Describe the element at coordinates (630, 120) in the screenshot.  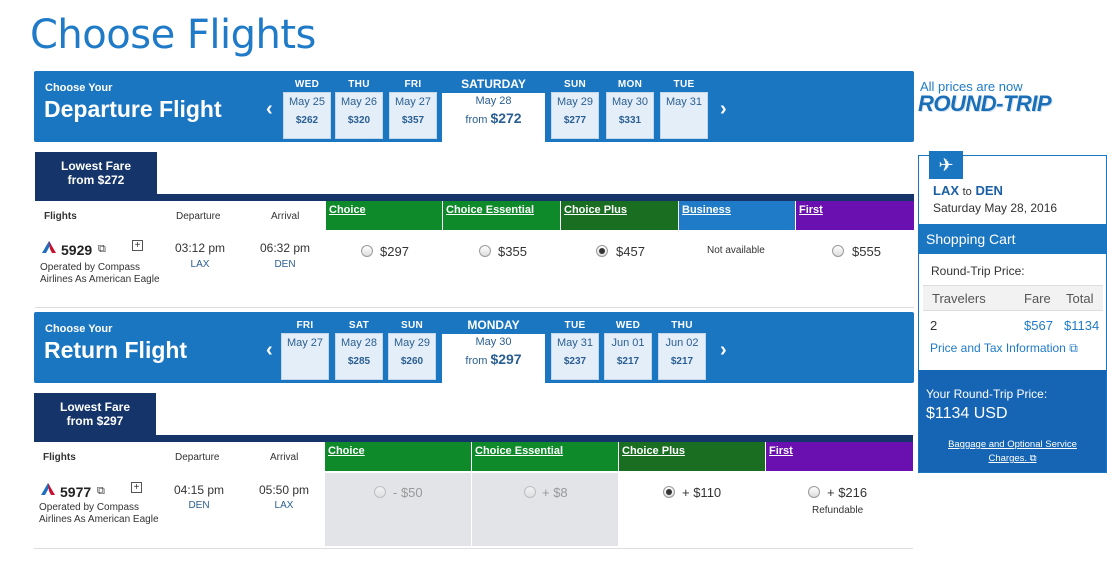
I see `day-price: $331` at that location.